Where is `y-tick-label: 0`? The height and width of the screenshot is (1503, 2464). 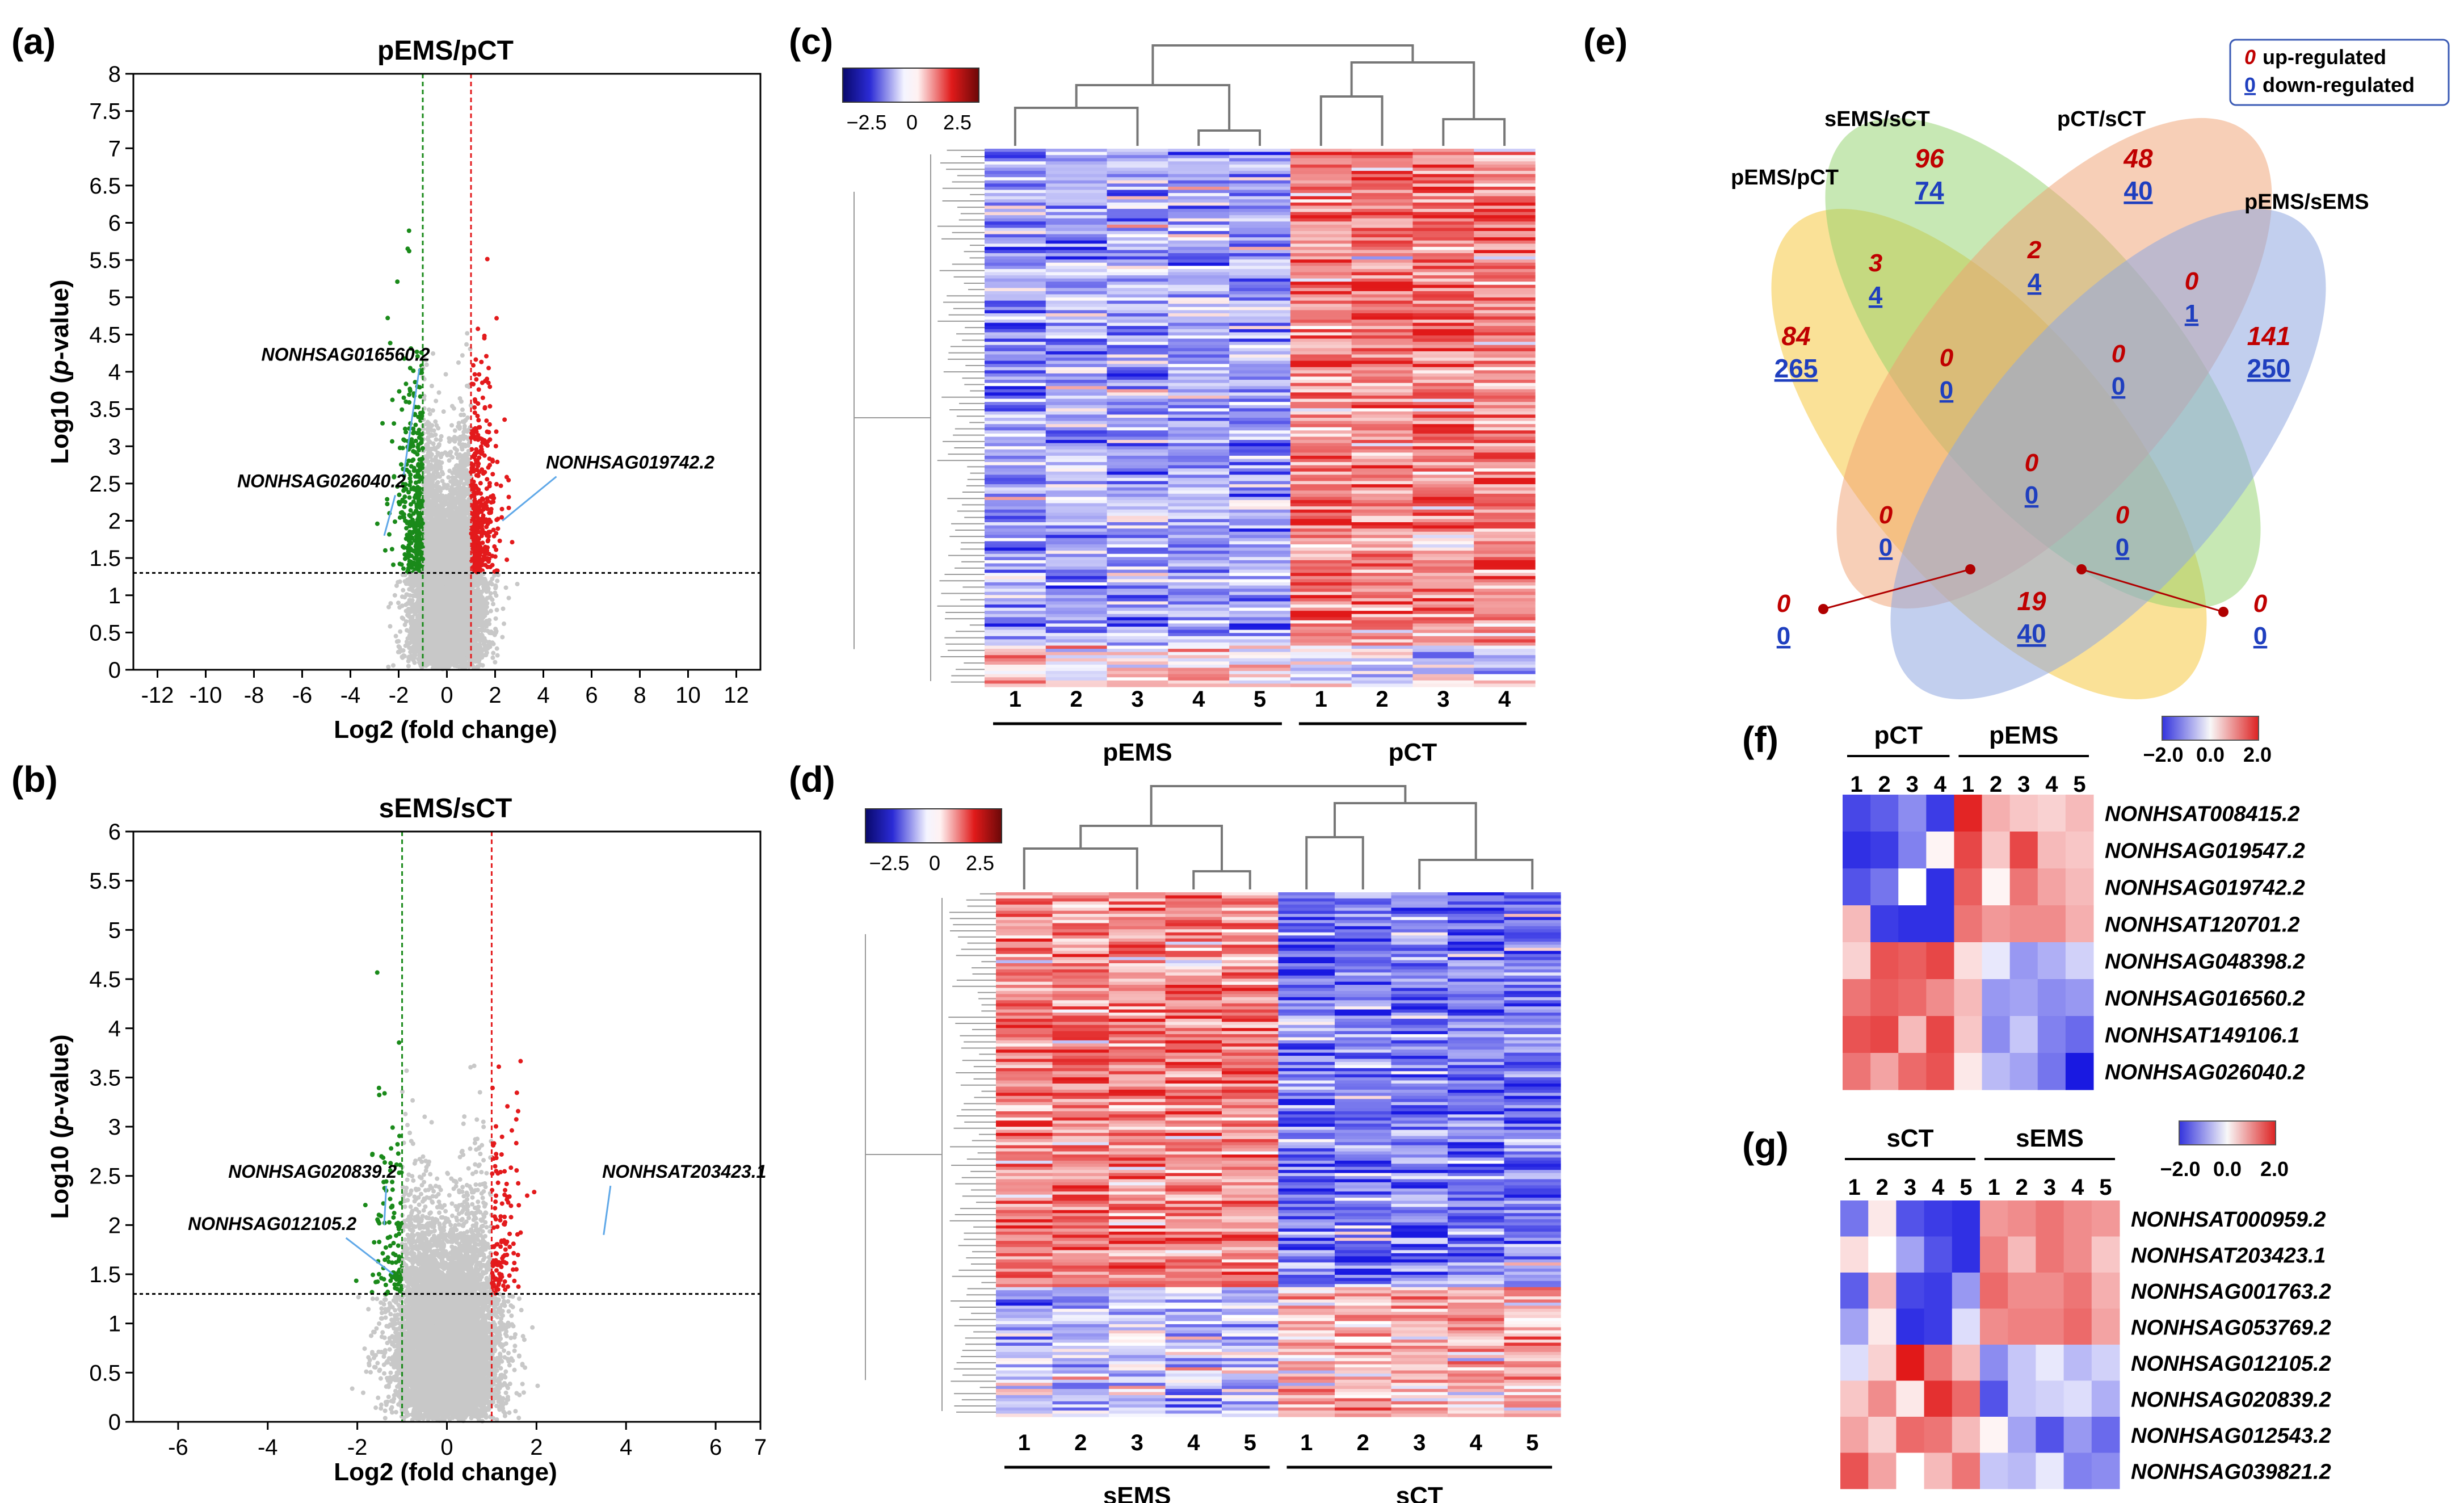 y-tick-label: 0 is located at coordinates (114, 670).